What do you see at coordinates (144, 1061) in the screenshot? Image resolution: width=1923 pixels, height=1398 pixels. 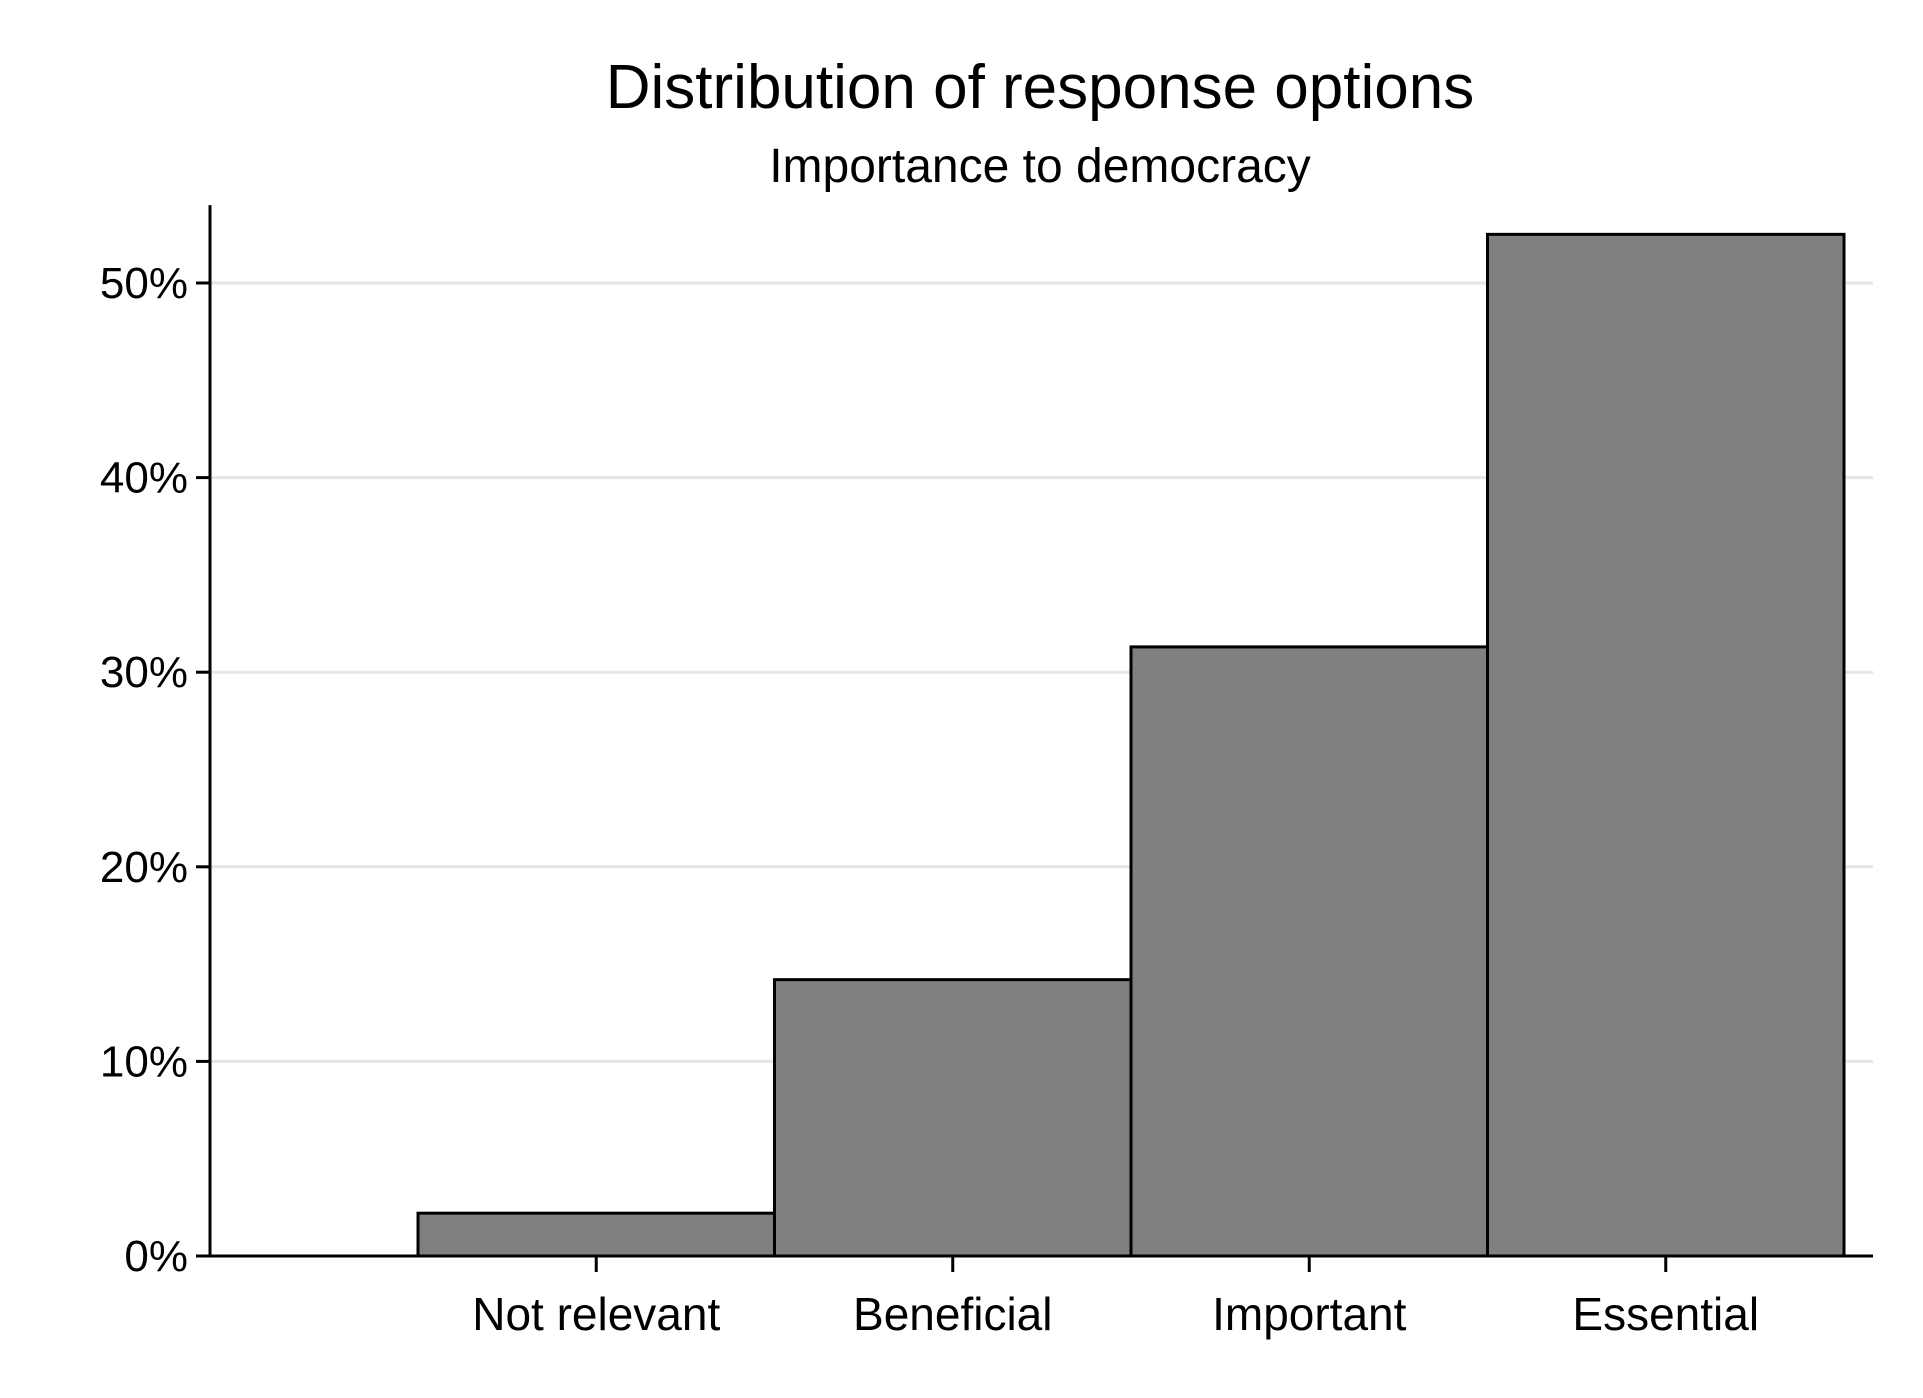 I see `y-tick-label-10: 10%` at bounding box center [144, 1061].